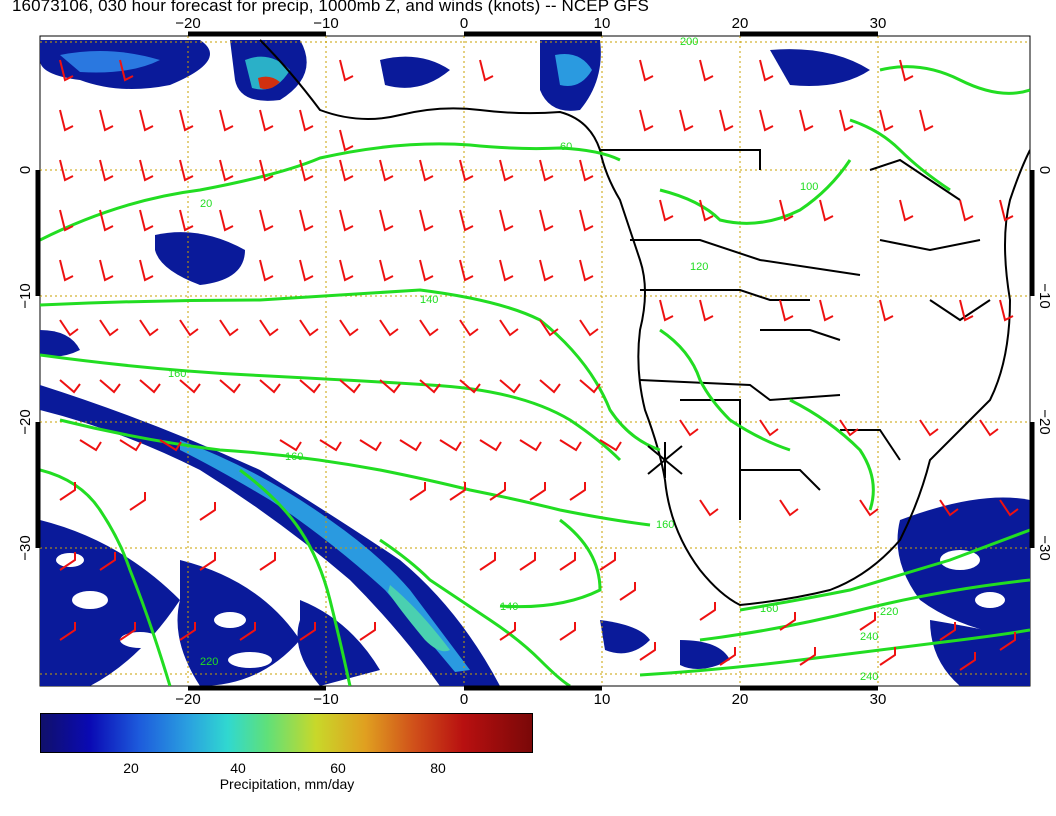 The height and width of the screenshot is (816, 1056). What do you see at coordinates (699, 267) in the screenshot?
I see `contour-label: 120` at bounding box center [699, 267].